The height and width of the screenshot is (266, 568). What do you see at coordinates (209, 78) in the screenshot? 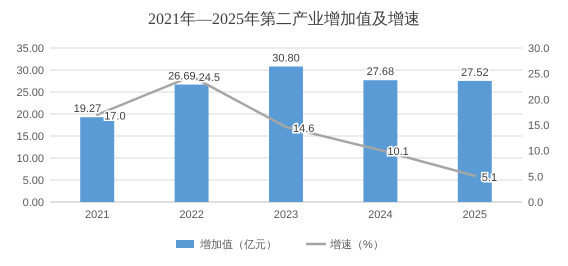
I see `data-label: 24.5` at bounding box center [209, 78].